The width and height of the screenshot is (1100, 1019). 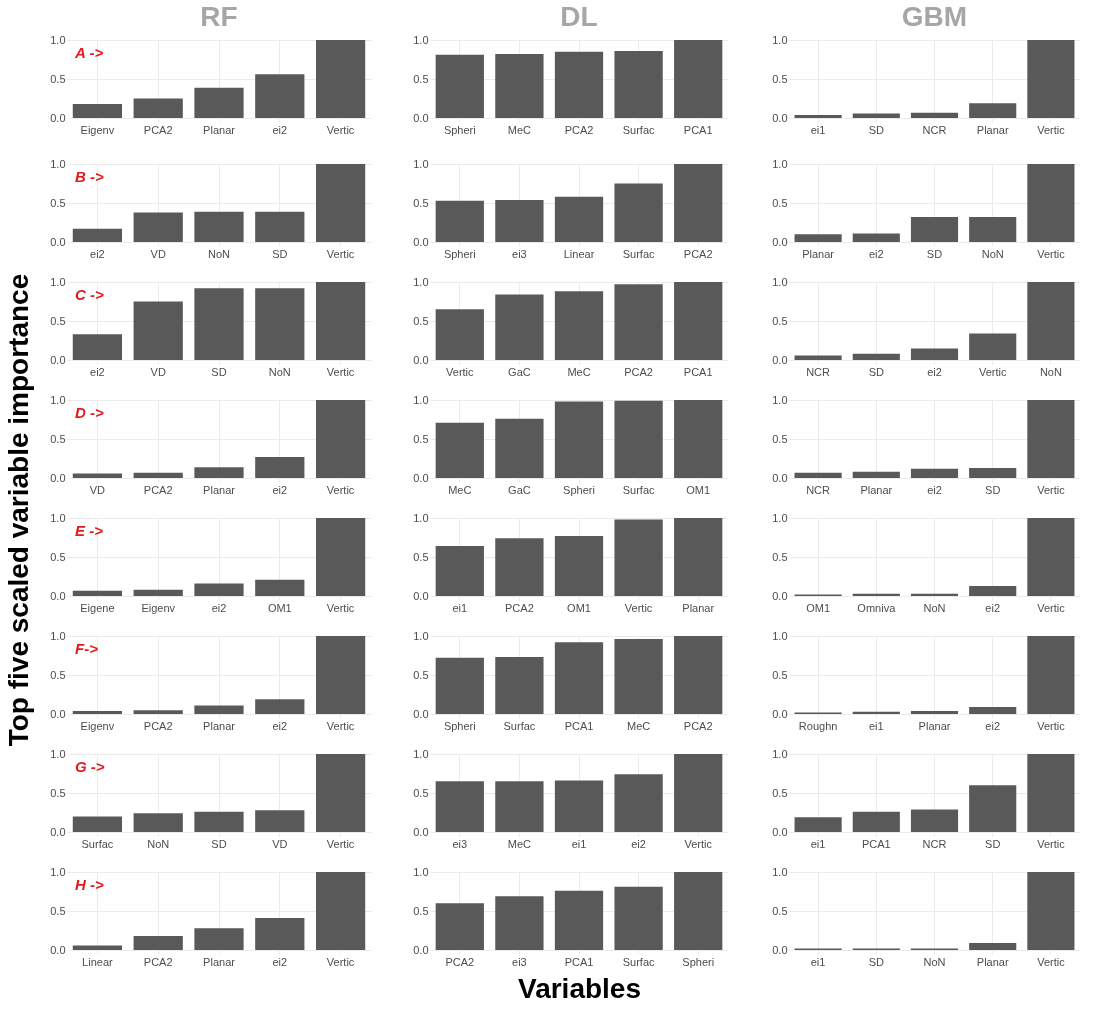 I want to click on annotation: E ->, so click(x=89, y=530).